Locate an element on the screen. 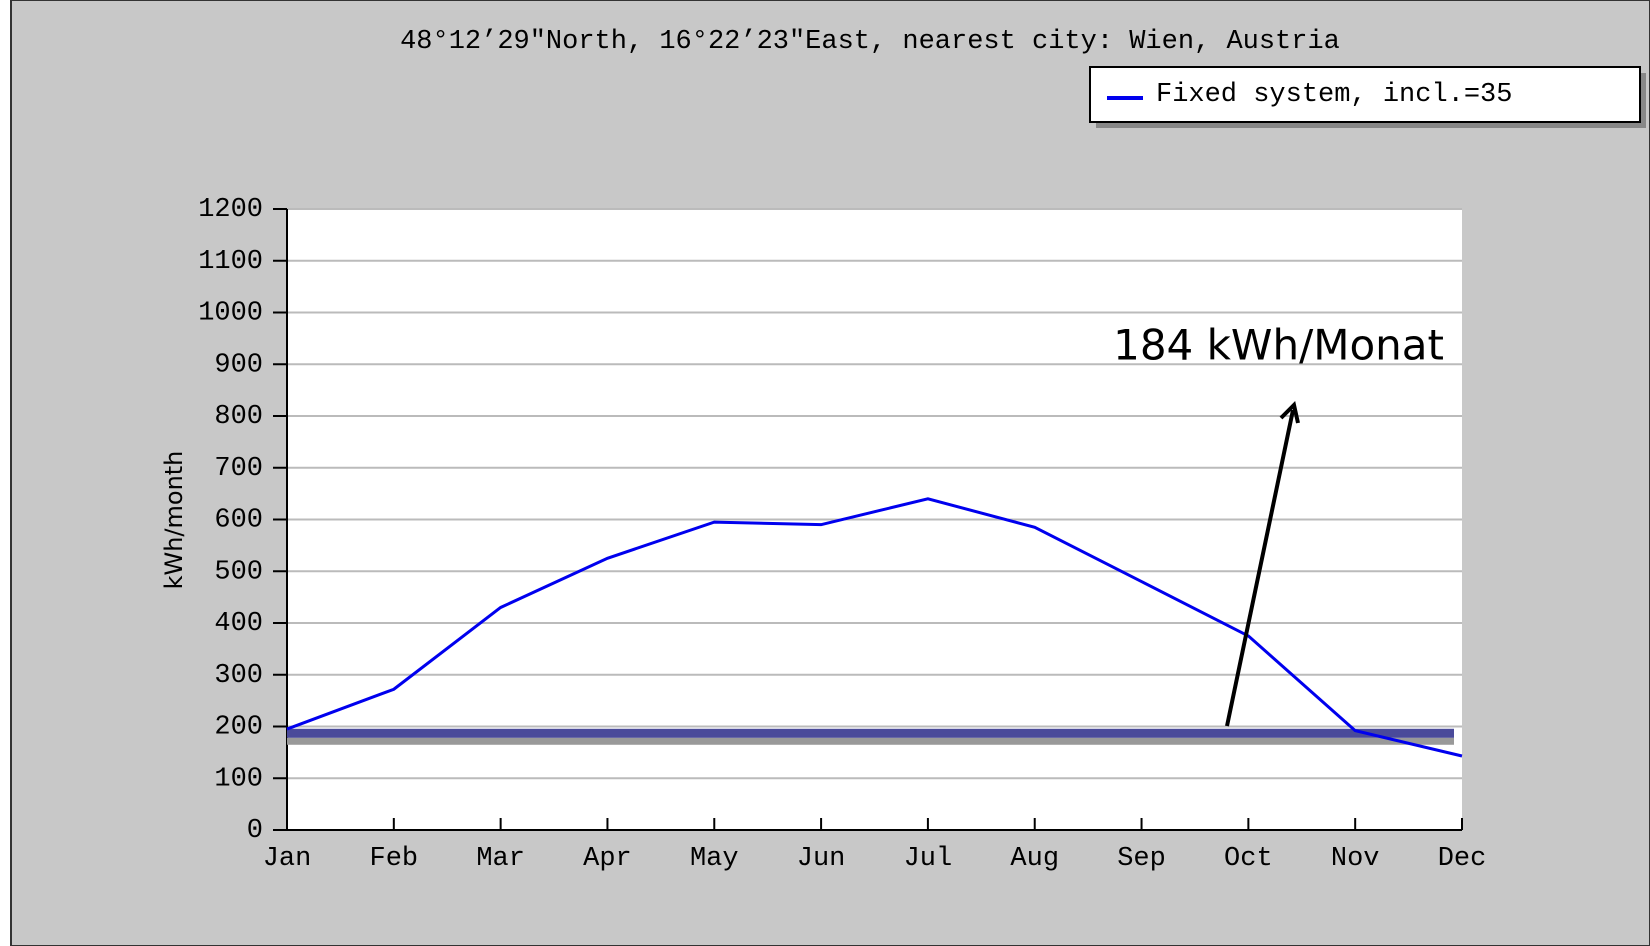  x-tick-label: Jan is located at coordinates (287, 859).